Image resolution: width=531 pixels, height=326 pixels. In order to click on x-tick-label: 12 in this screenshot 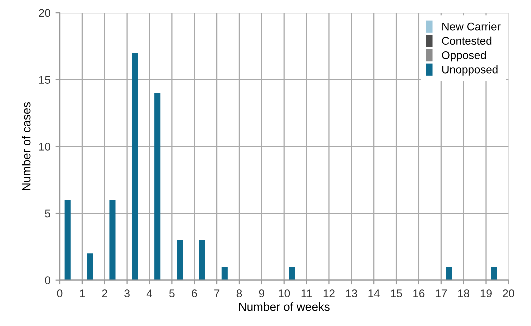, I will do `click(329, 294)`.